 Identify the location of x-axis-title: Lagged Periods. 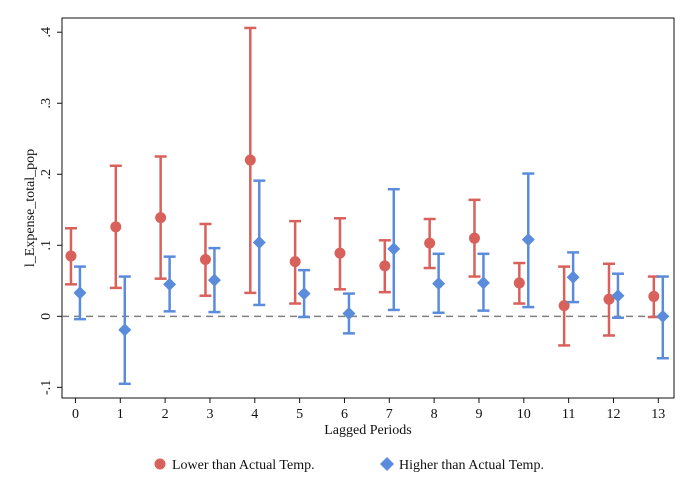
(367, 430).